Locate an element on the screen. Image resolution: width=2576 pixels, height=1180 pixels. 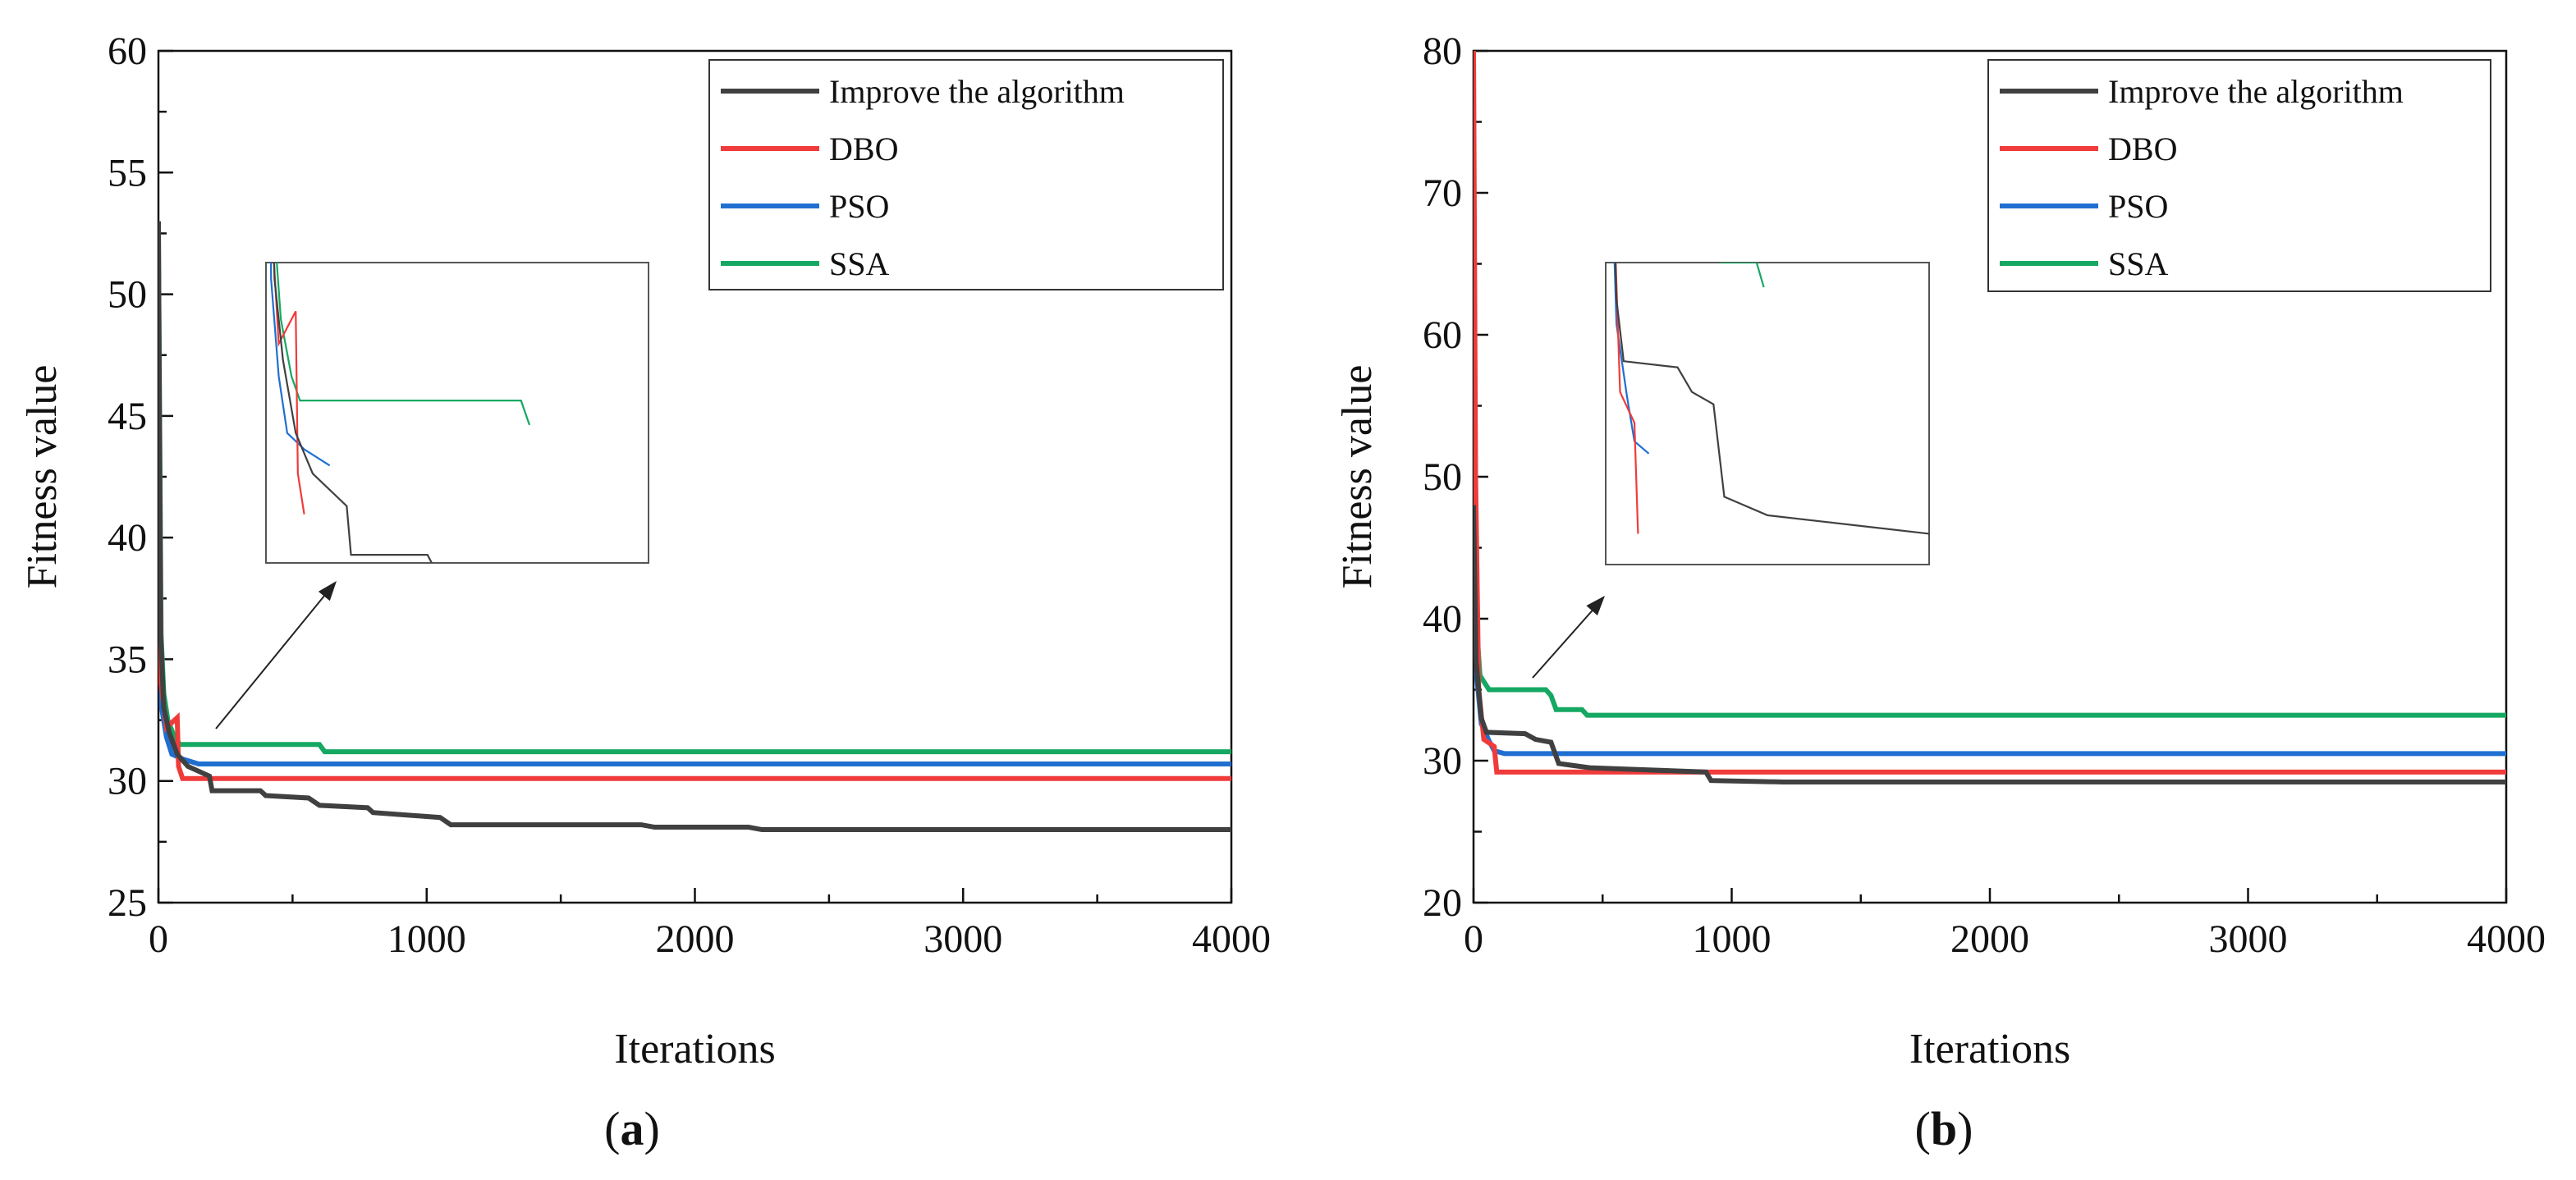
y-tick-label: 20 is located at coordinates (1442, 903).